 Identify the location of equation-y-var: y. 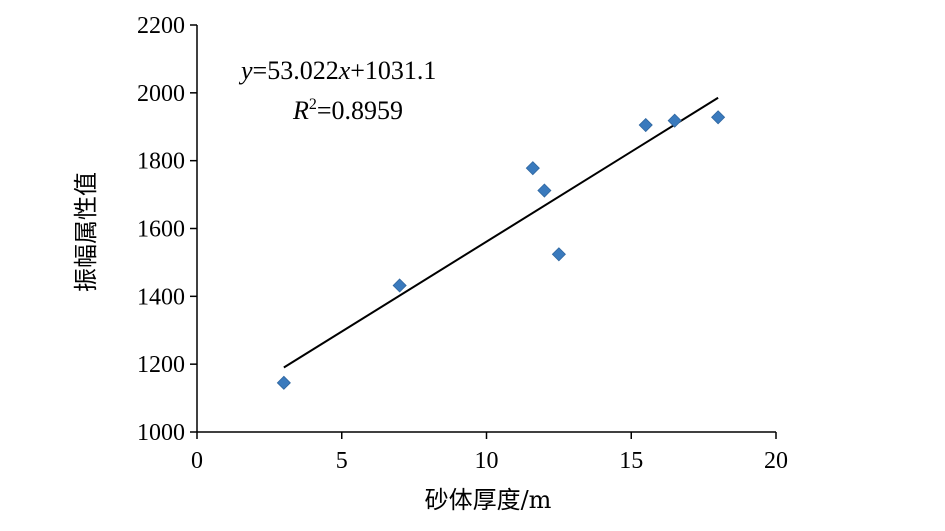
(245, 70).